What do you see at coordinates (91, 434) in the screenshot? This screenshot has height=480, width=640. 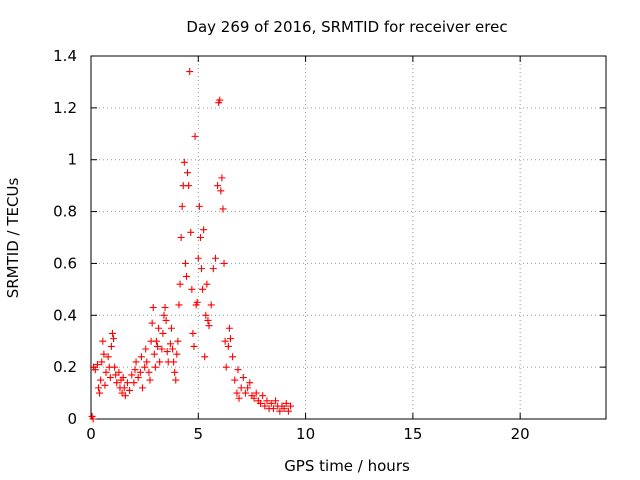 I see `x-tick-label: 0` at bounding box center [91, 434].